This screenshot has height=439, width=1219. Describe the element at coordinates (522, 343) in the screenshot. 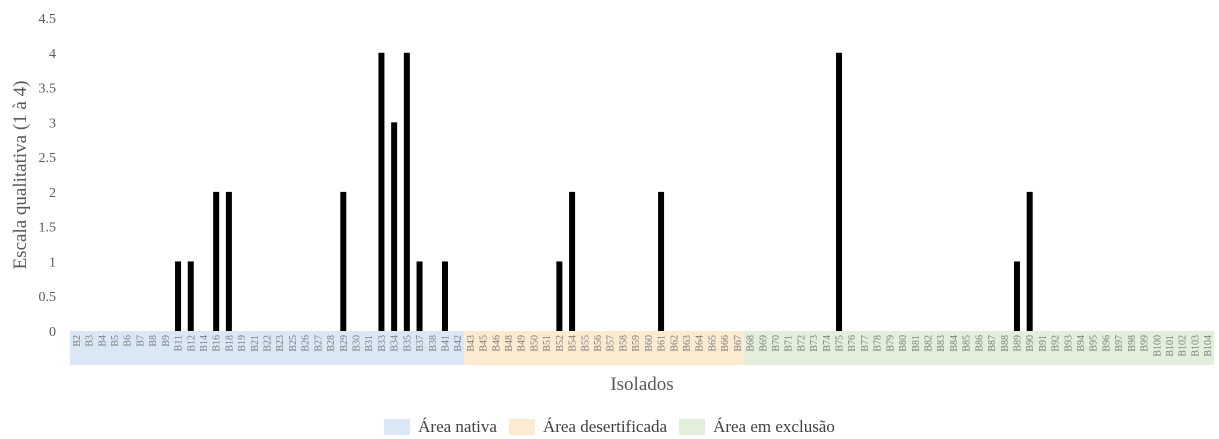

I see `x-category-label: B49` at that location.